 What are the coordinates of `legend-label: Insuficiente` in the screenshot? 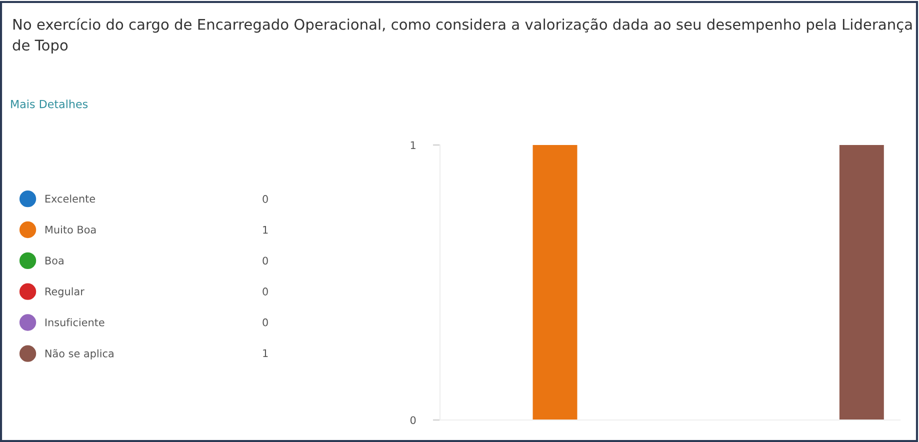 It's located at (74, 322).